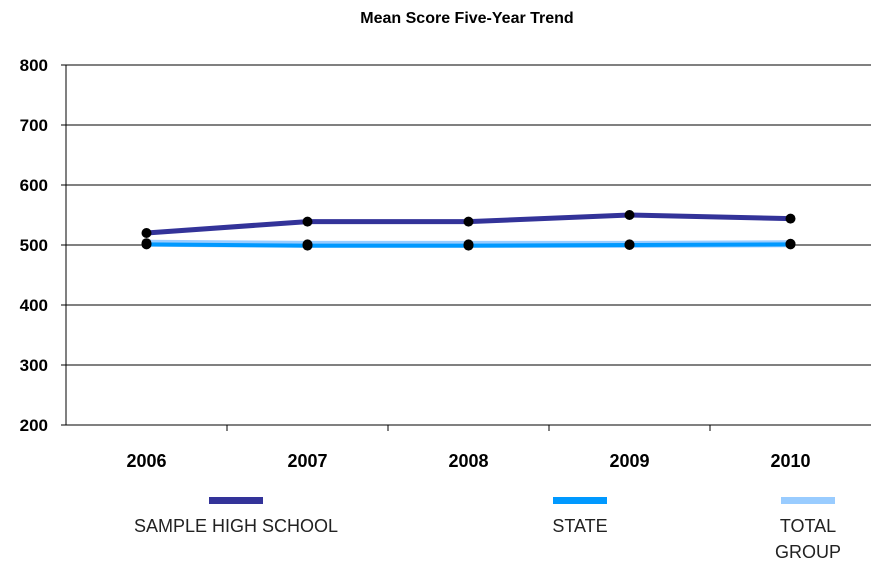 The height and width of the screenshot is (566, 878). What do you see at coordinates (808, 500) in the screenshot?
I see `legend-swatch-total-group` at bounding box center [808, 500].